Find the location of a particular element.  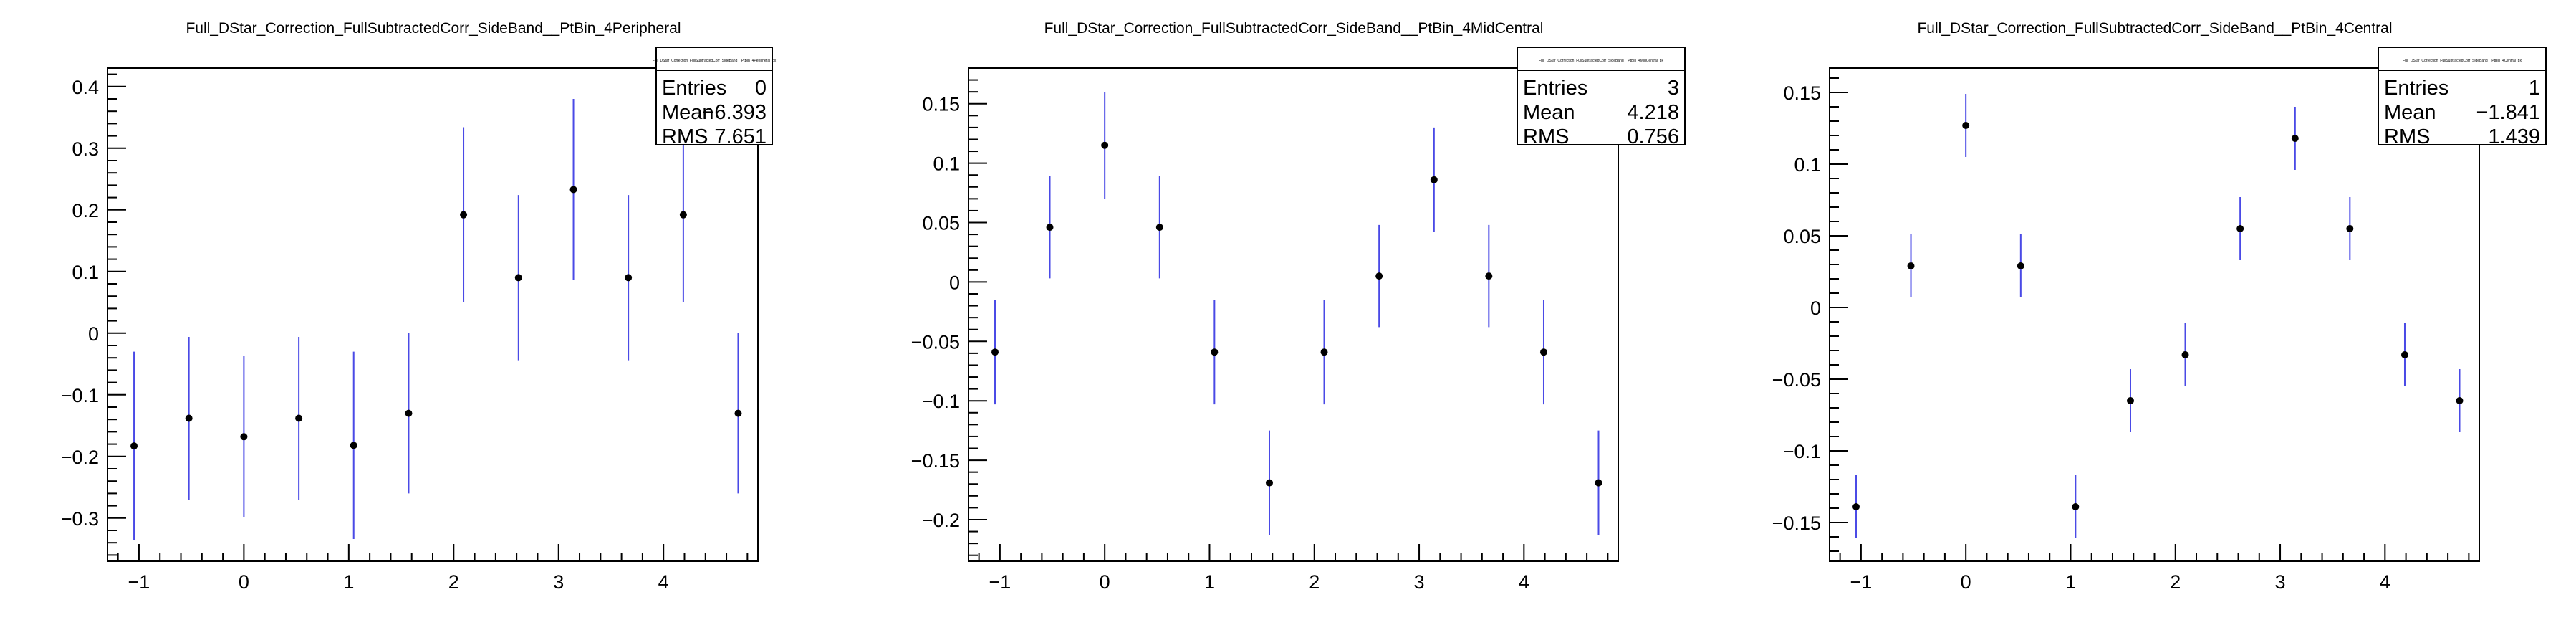

stats-value: −1.841 is located at coordinates (2508, 112).